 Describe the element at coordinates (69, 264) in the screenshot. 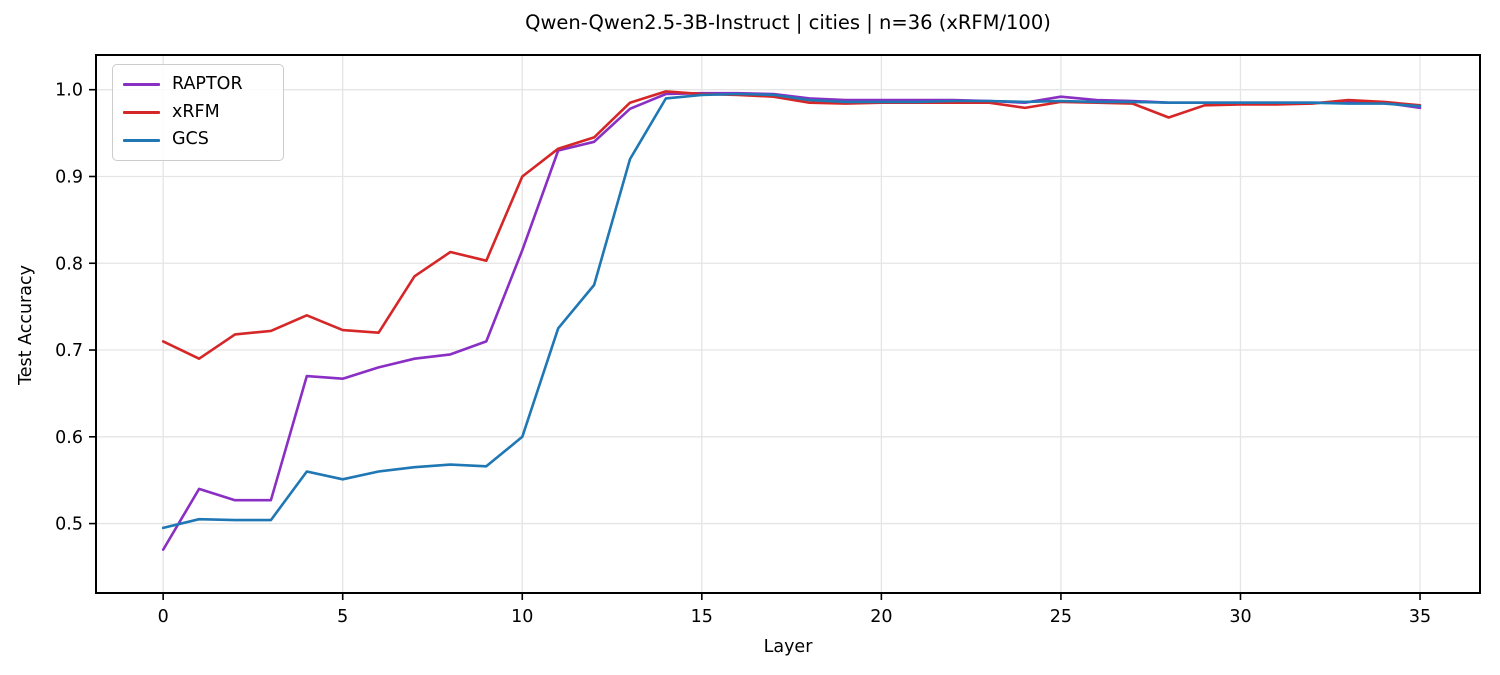

I see `y-tick-label: 0.8` at that location.